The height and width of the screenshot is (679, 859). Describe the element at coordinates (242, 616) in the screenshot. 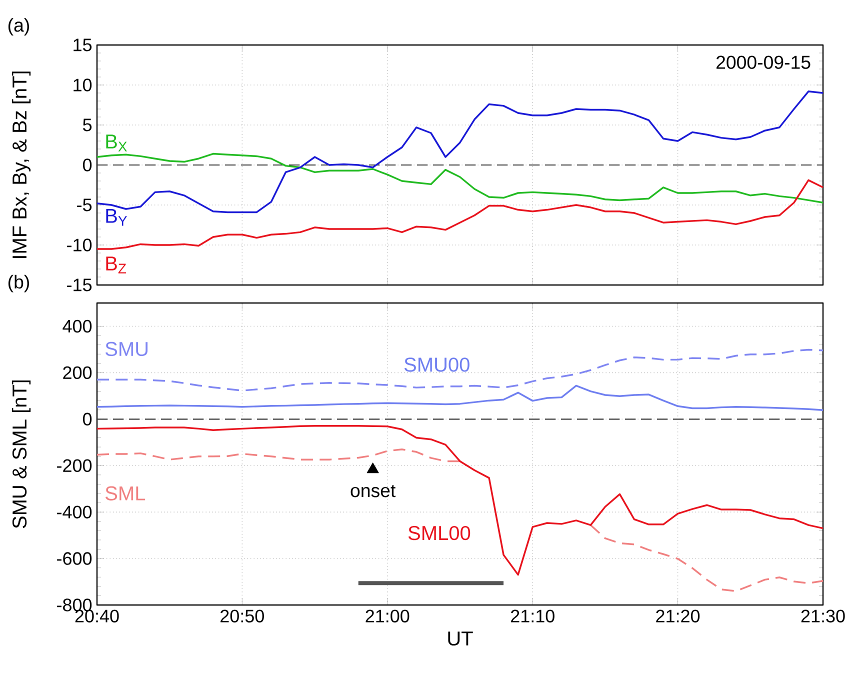

I see `x-tick-label: 20:50` at that location.